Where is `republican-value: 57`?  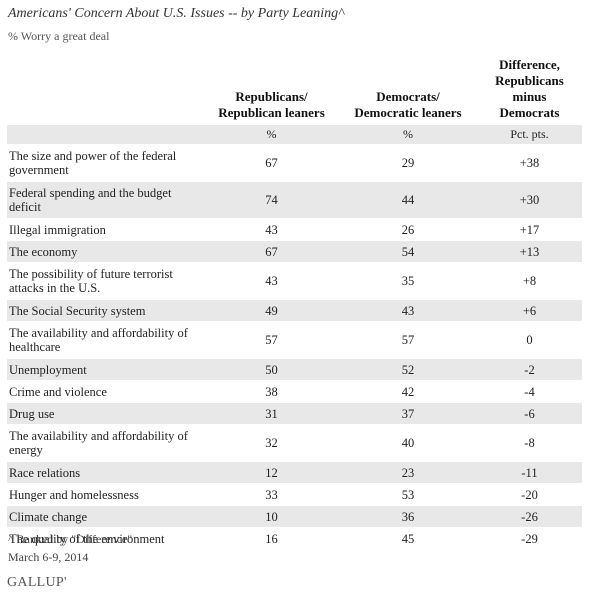
republican-value: 57 is located at coordinates (271, 340).